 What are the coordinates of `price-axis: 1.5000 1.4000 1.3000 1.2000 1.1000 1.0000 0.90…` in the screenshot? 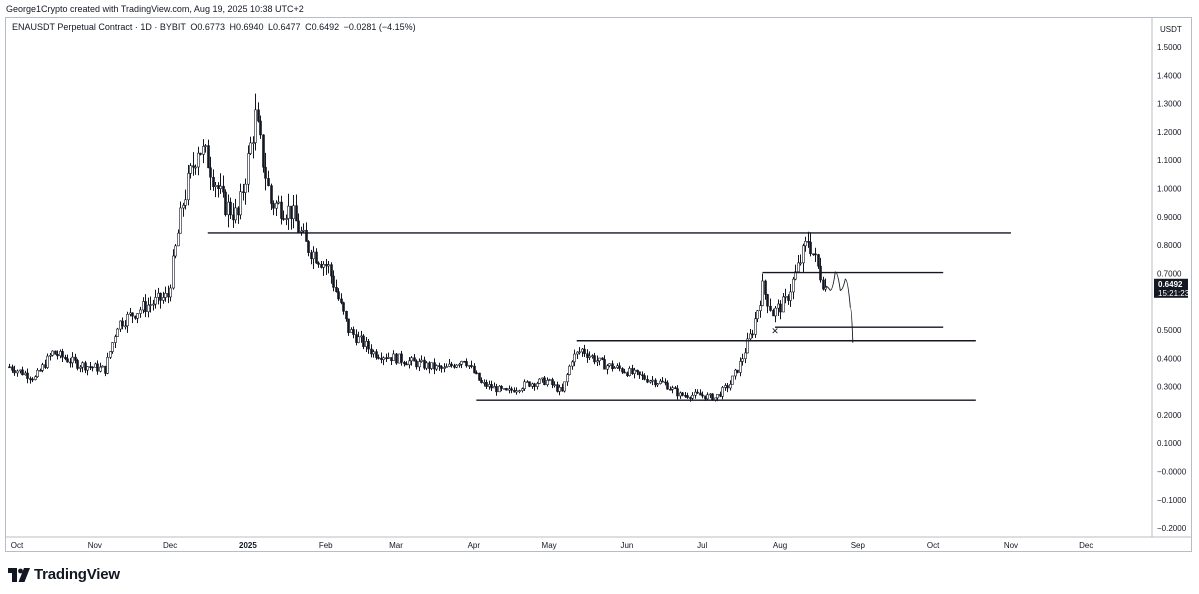 It's located at (1172, 288).